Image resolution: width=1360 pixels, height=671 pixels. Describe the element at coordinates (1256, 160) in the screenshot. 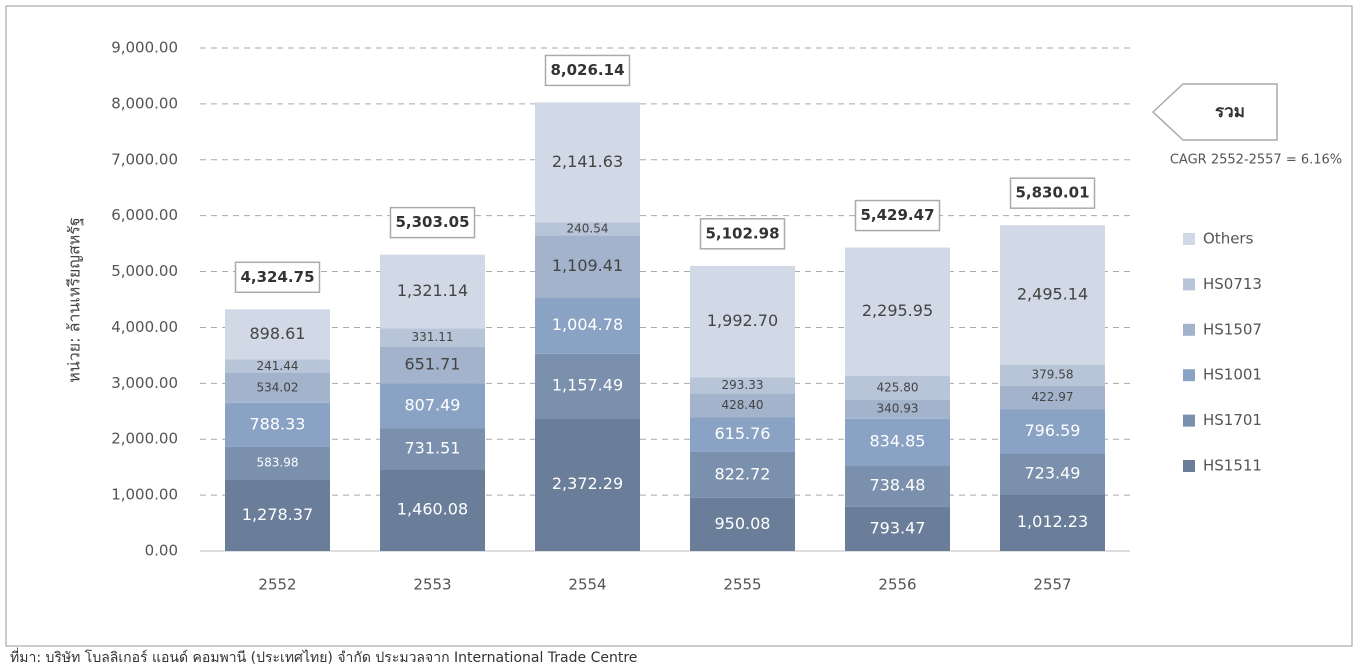

I see `annotation: CAGR 2552-2557 = 6.16%` at that location.